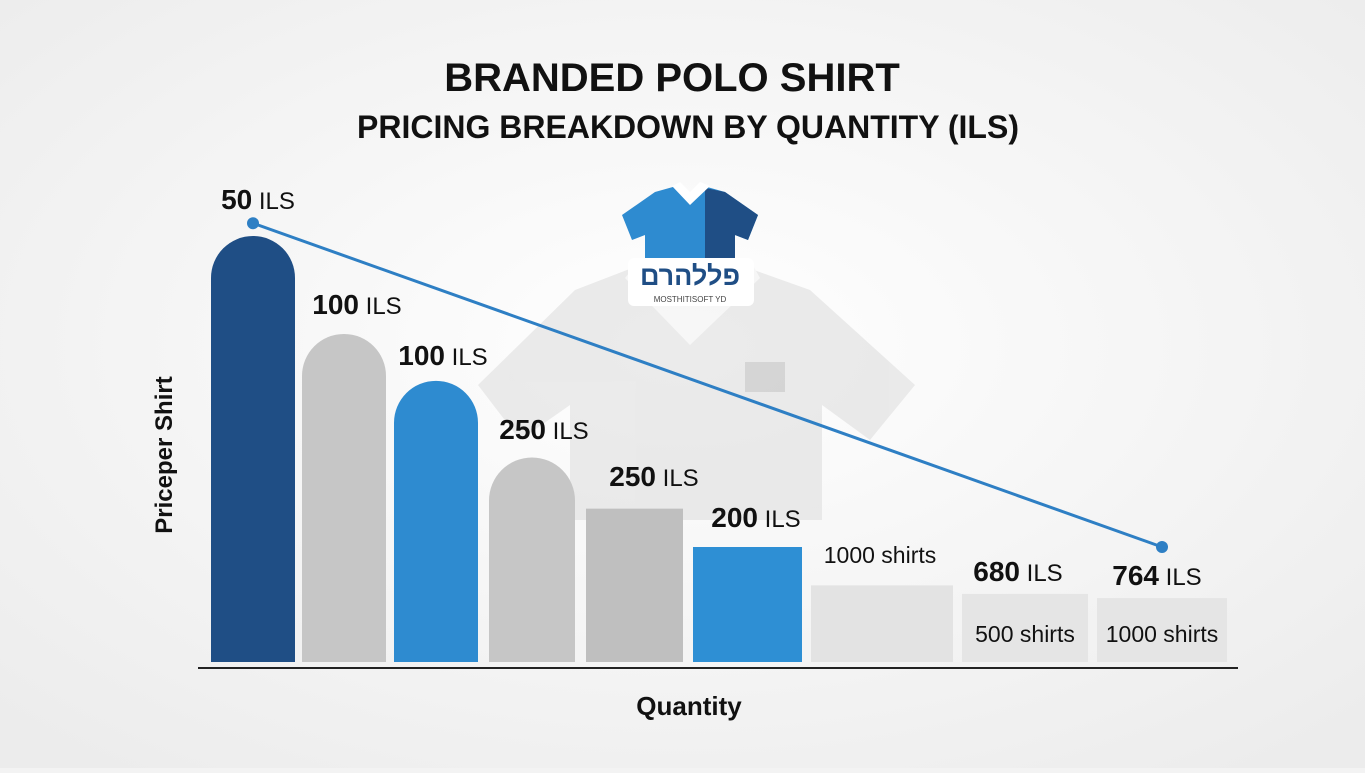 The image size is (1365, 773). I want to click on chart-subtitle: PRICING BREAKDOWN BY QUANTITY (ILS), so click(688, 127).